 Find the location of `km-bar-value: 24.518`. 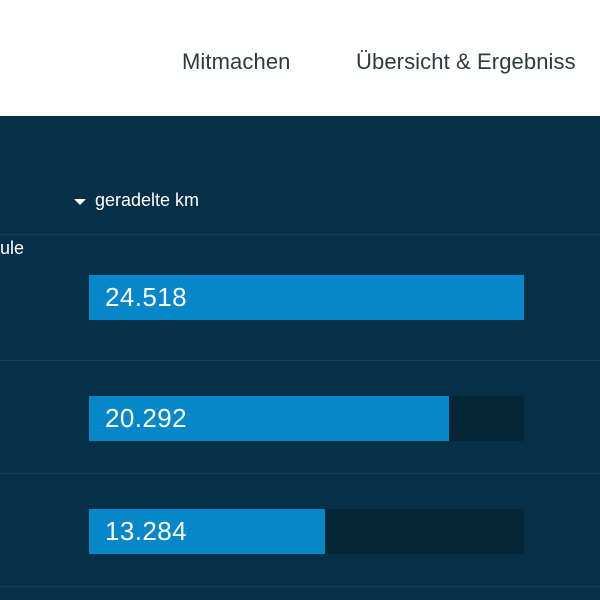

km-bar-value: 24.518 is located at coordinates (146, 297).